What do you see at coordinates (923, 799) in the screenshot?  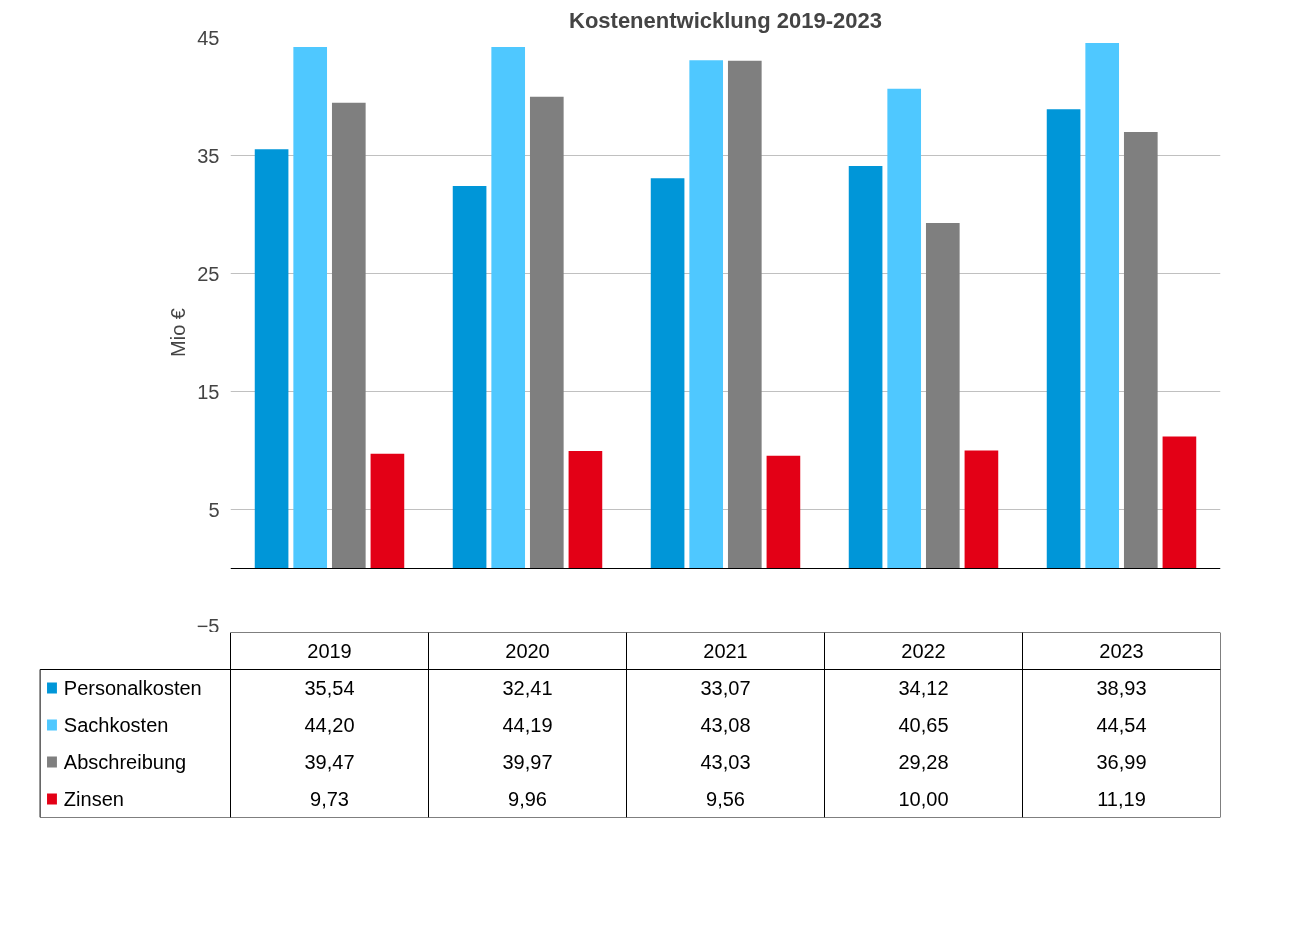 I see `data-label: 10,00` at bounding box center [923, 799].